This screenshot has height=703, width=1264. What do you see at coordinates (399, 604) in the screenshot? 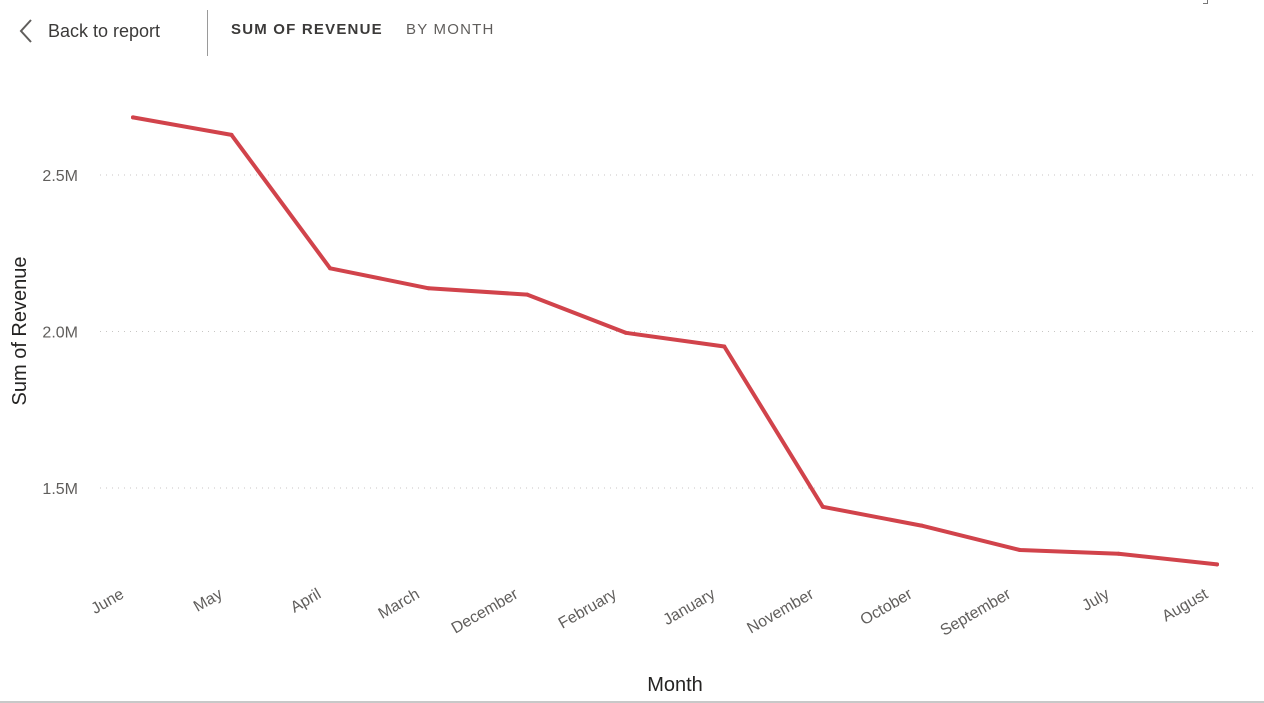
I see `x-tick-label: March` at bounding box center [399, 604].